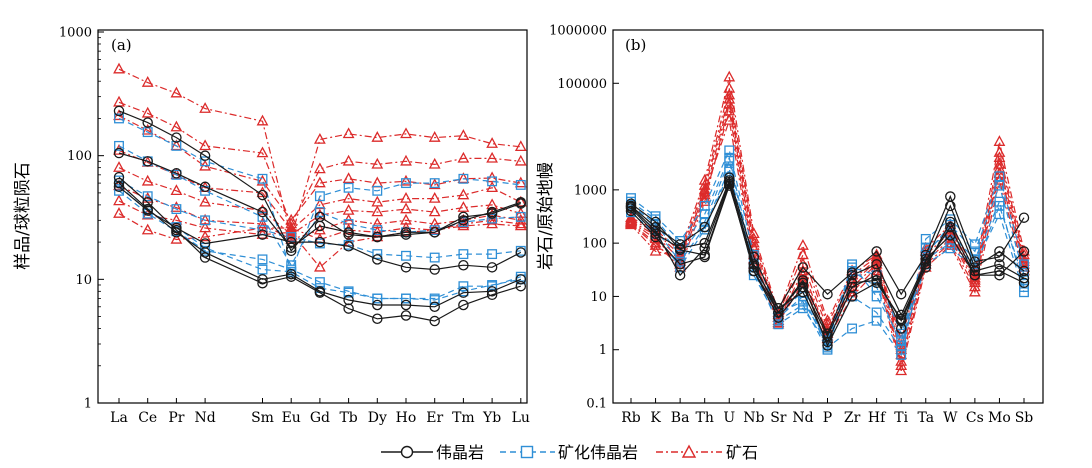  I want to click on panel-b-ylabel: 岩石/原始地幔, so click(546, 216).